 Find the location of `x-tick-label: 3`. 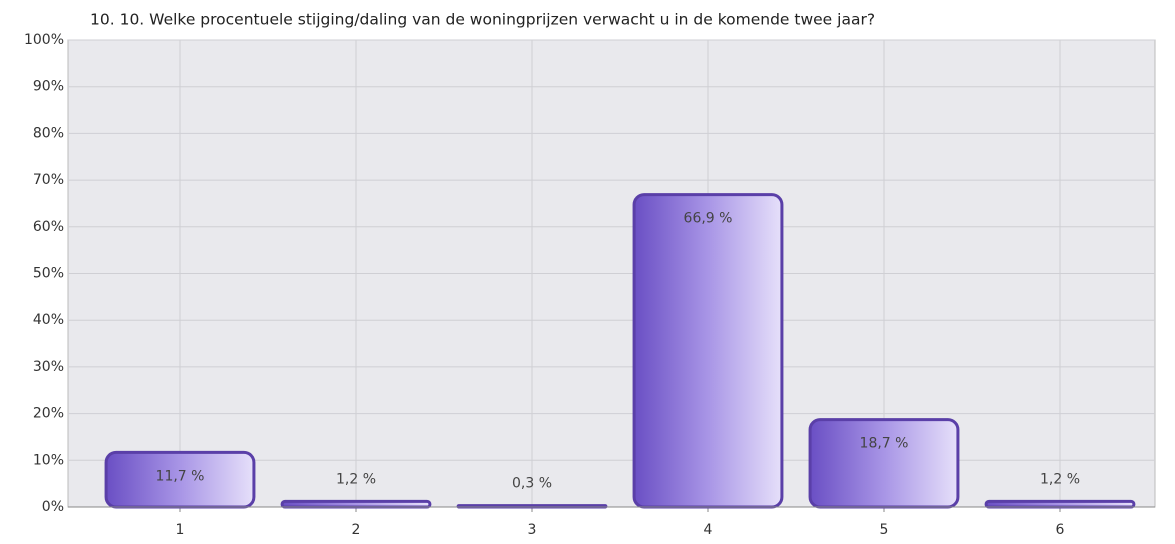

x-tick-label: 3 is located at coordinates (532, 530).